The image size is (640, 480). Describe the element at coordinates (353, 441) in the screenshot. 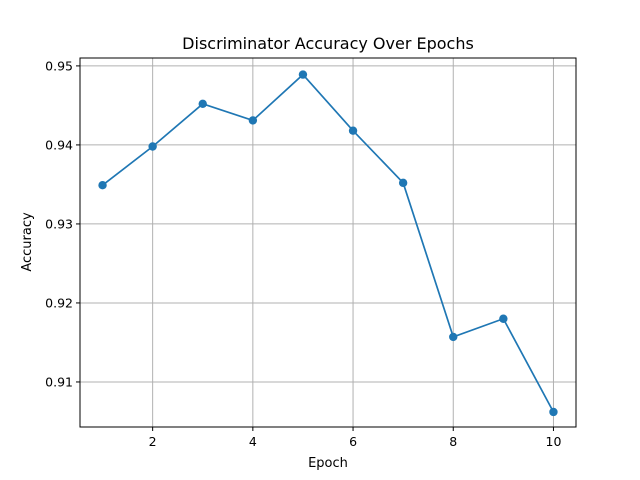

I see `x-tick-label: 6` at that location.